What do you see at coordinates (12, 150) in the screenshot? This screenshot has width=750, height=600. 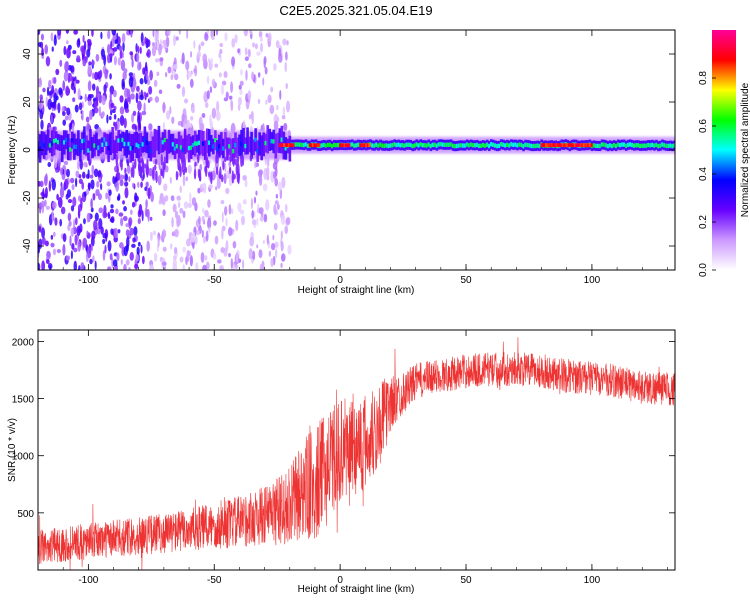 I see `spectrogram-y-label: Frequency (Hz)` at bounding box center [12, 150].